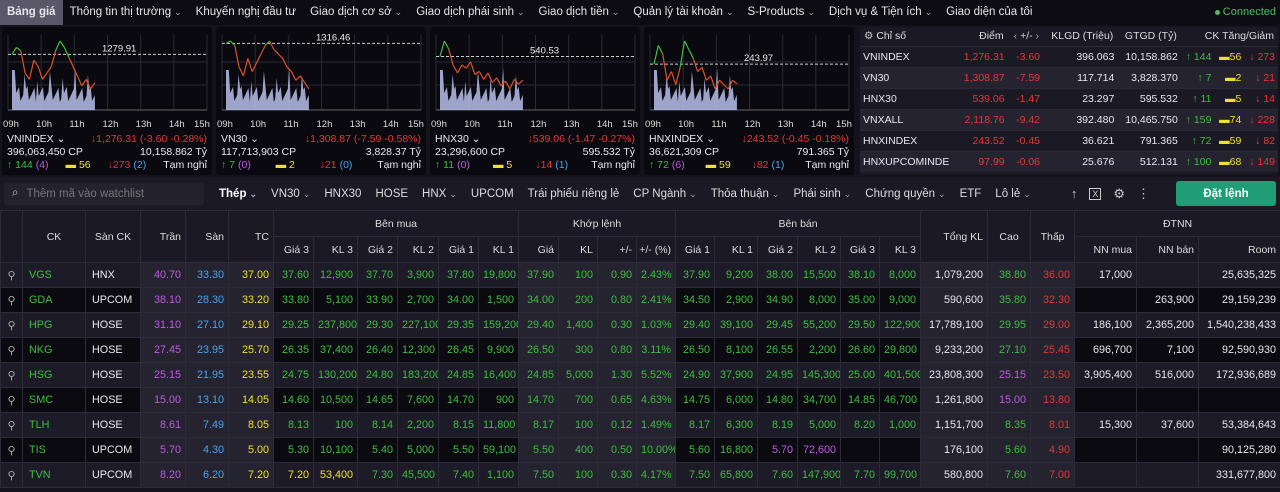 The width and height of the screenshot is (1280, 492). I want to click on group-sell: Bên bán, so click(798, 223).